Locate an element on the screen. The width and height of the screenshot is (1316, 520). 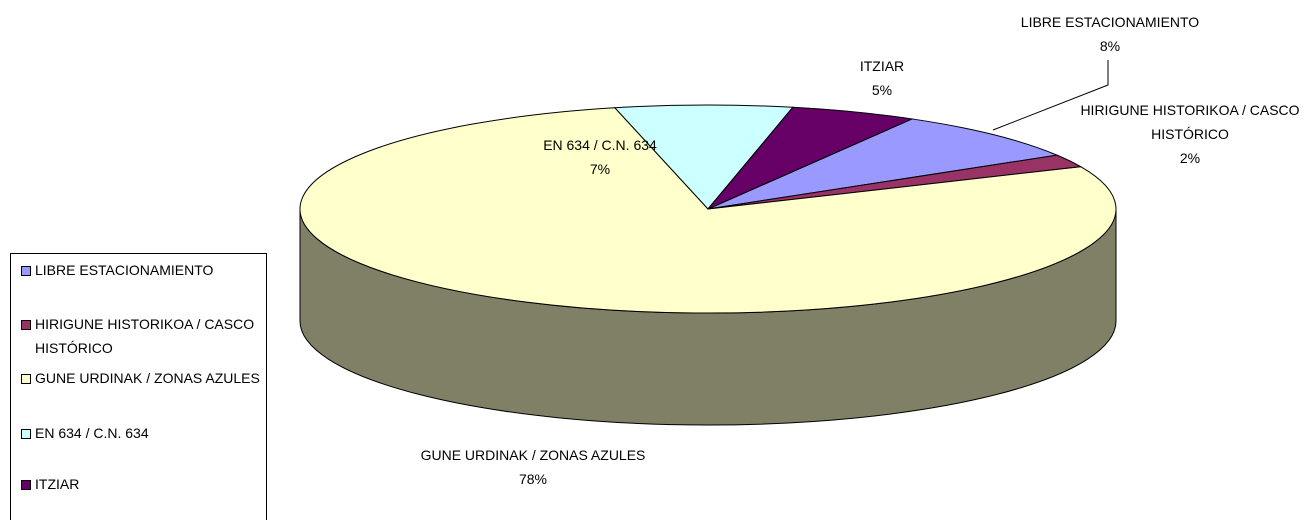
data-label: GUNE URDINAK / ZONAS AZULES 78% is located at coordinates (533, 467).